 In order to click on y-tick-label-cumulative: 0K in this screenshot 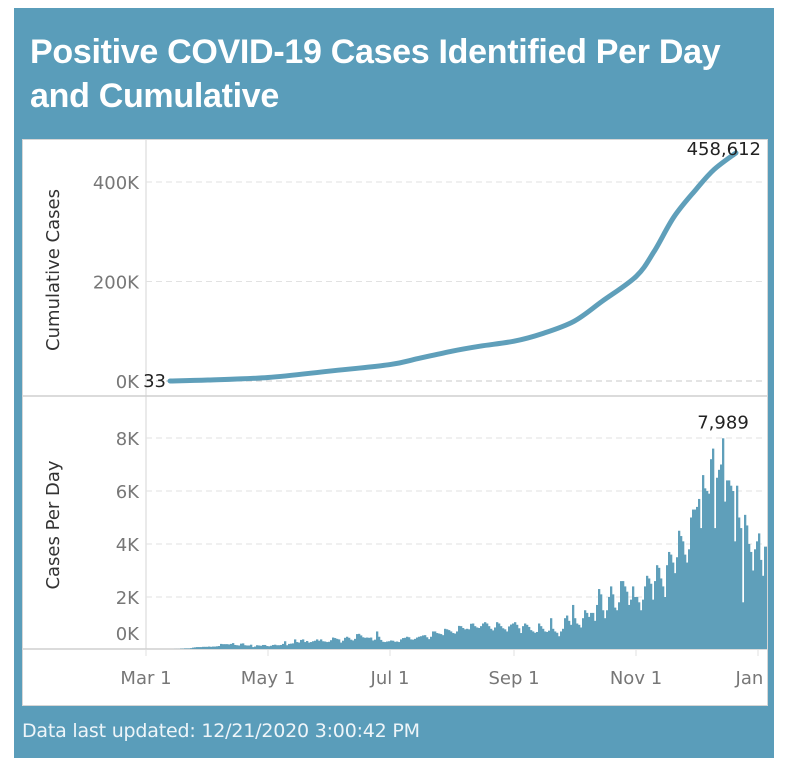, I will do `click(128, 382)`.